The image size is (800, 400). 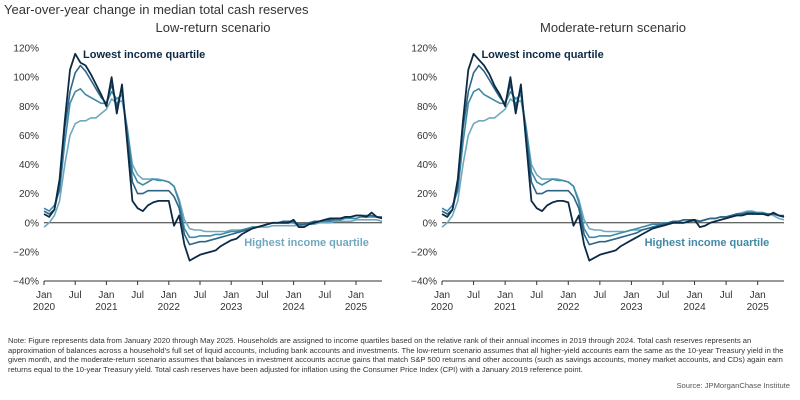 What do you see at coordinates (213, 27) in the screenshot?
I see `panel-title: Low-return scenario` at bounding box center [213, 27].